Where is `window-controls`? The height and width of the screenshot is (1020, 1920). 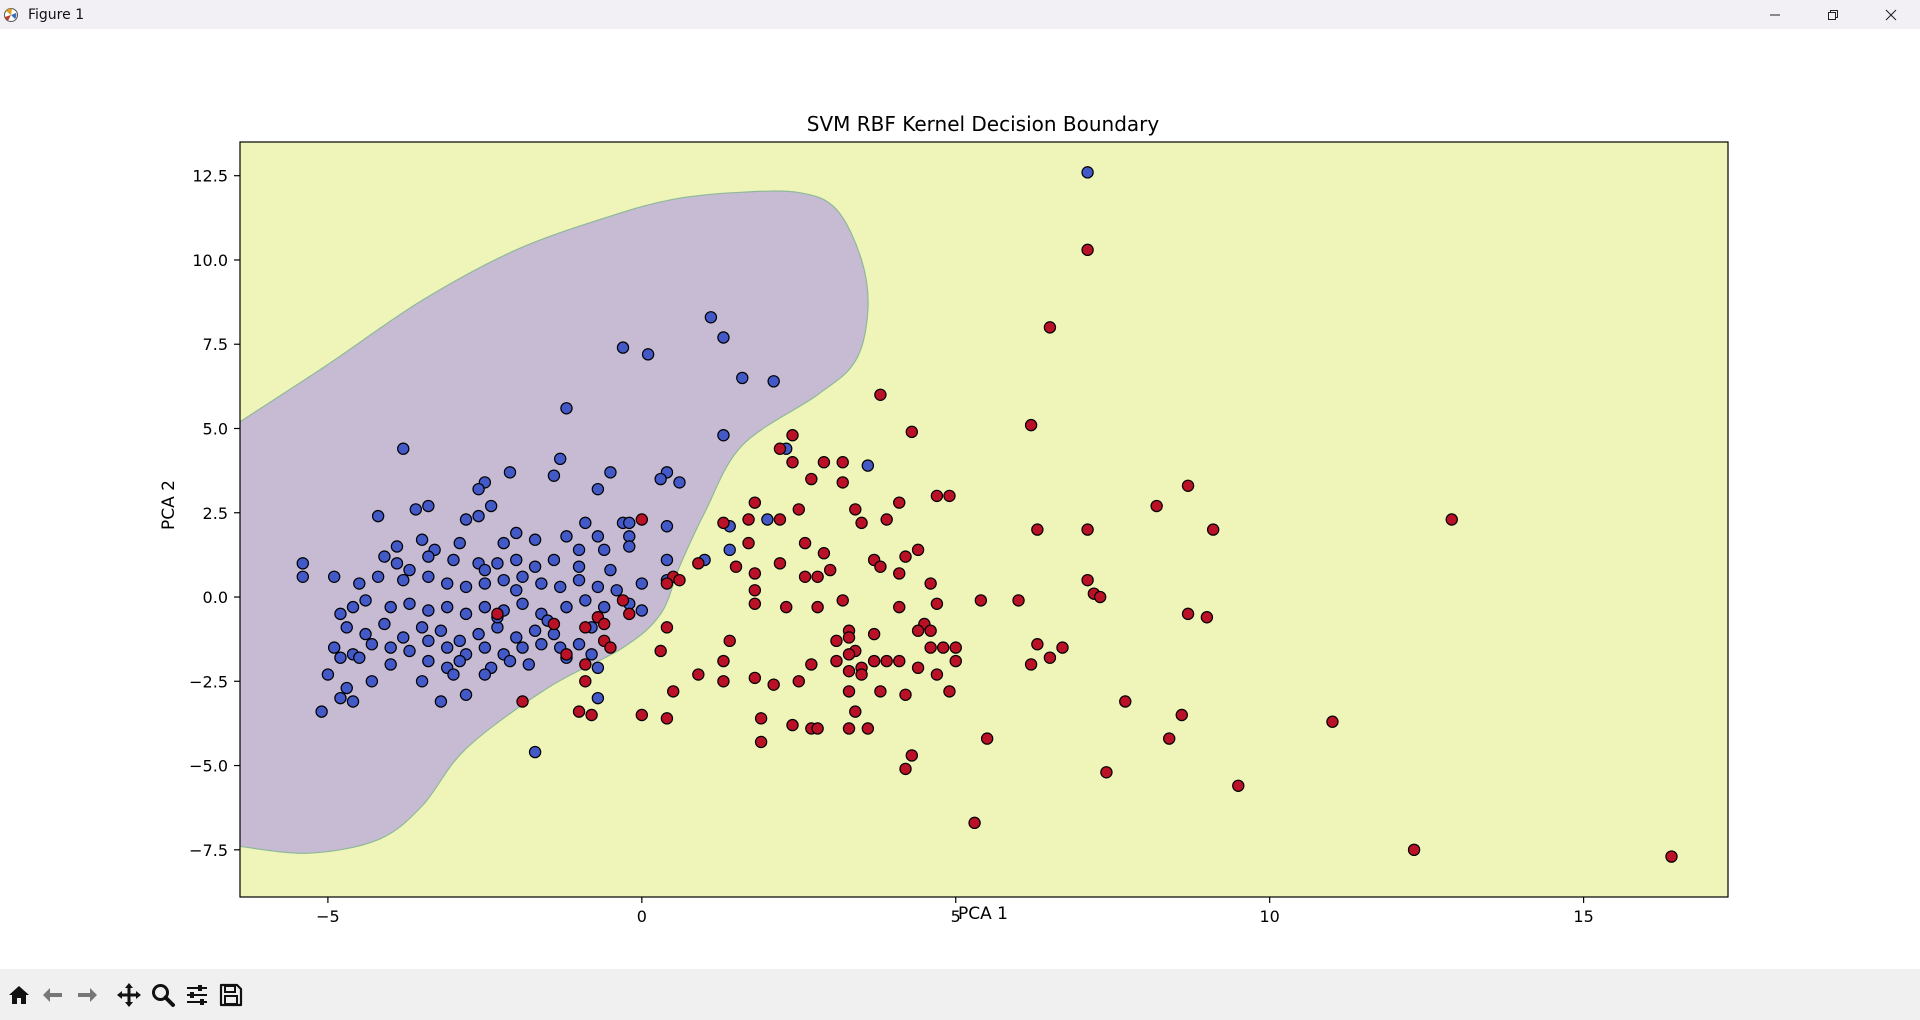
window-controls is located at coordinates (1833, 14).